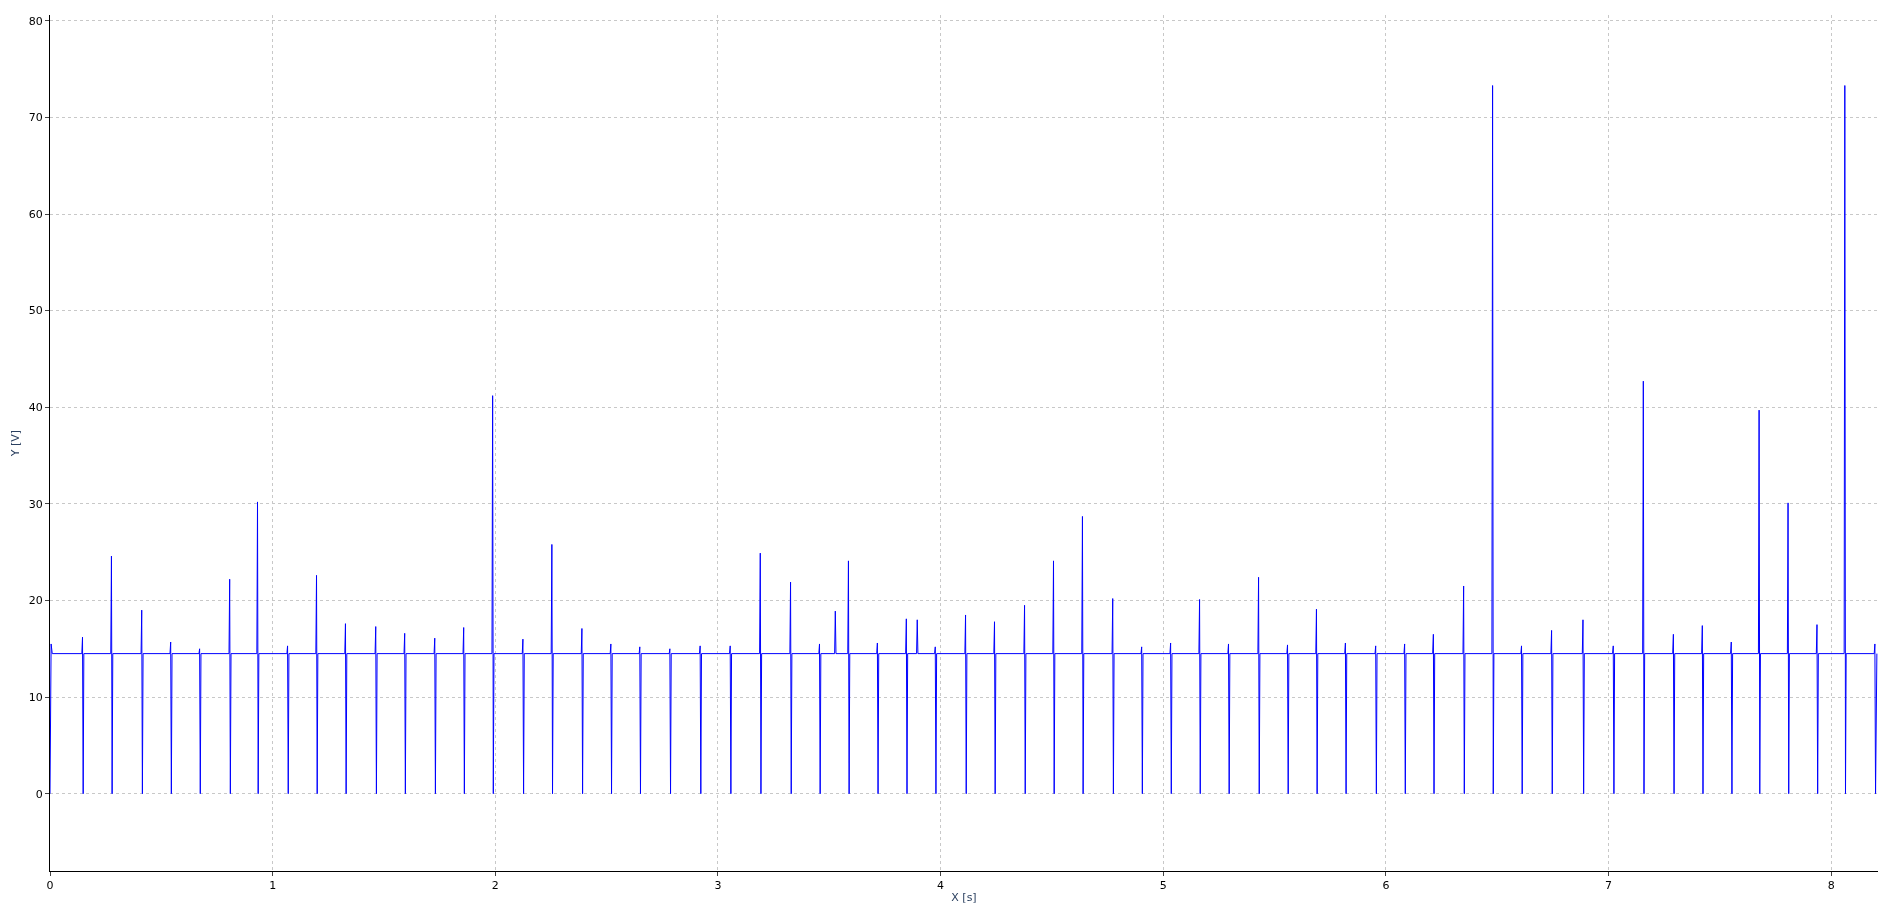  I want to click on x-tick-label: 7, so click(1609, 886).